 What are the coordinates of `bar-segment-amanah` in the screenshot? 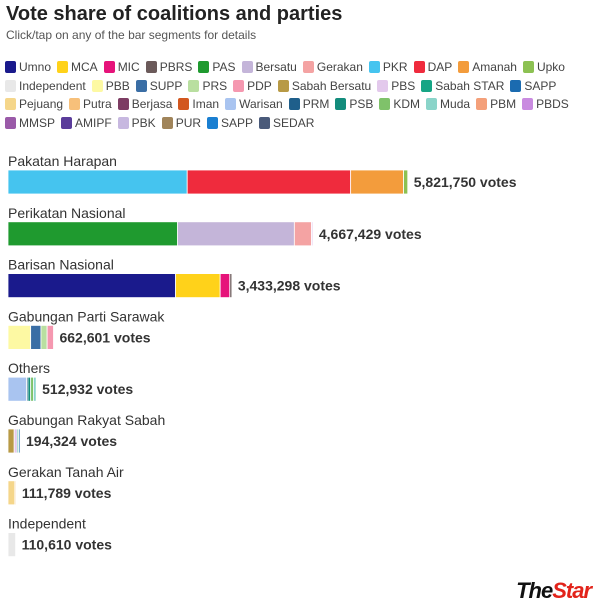 It's located at (377, 182).